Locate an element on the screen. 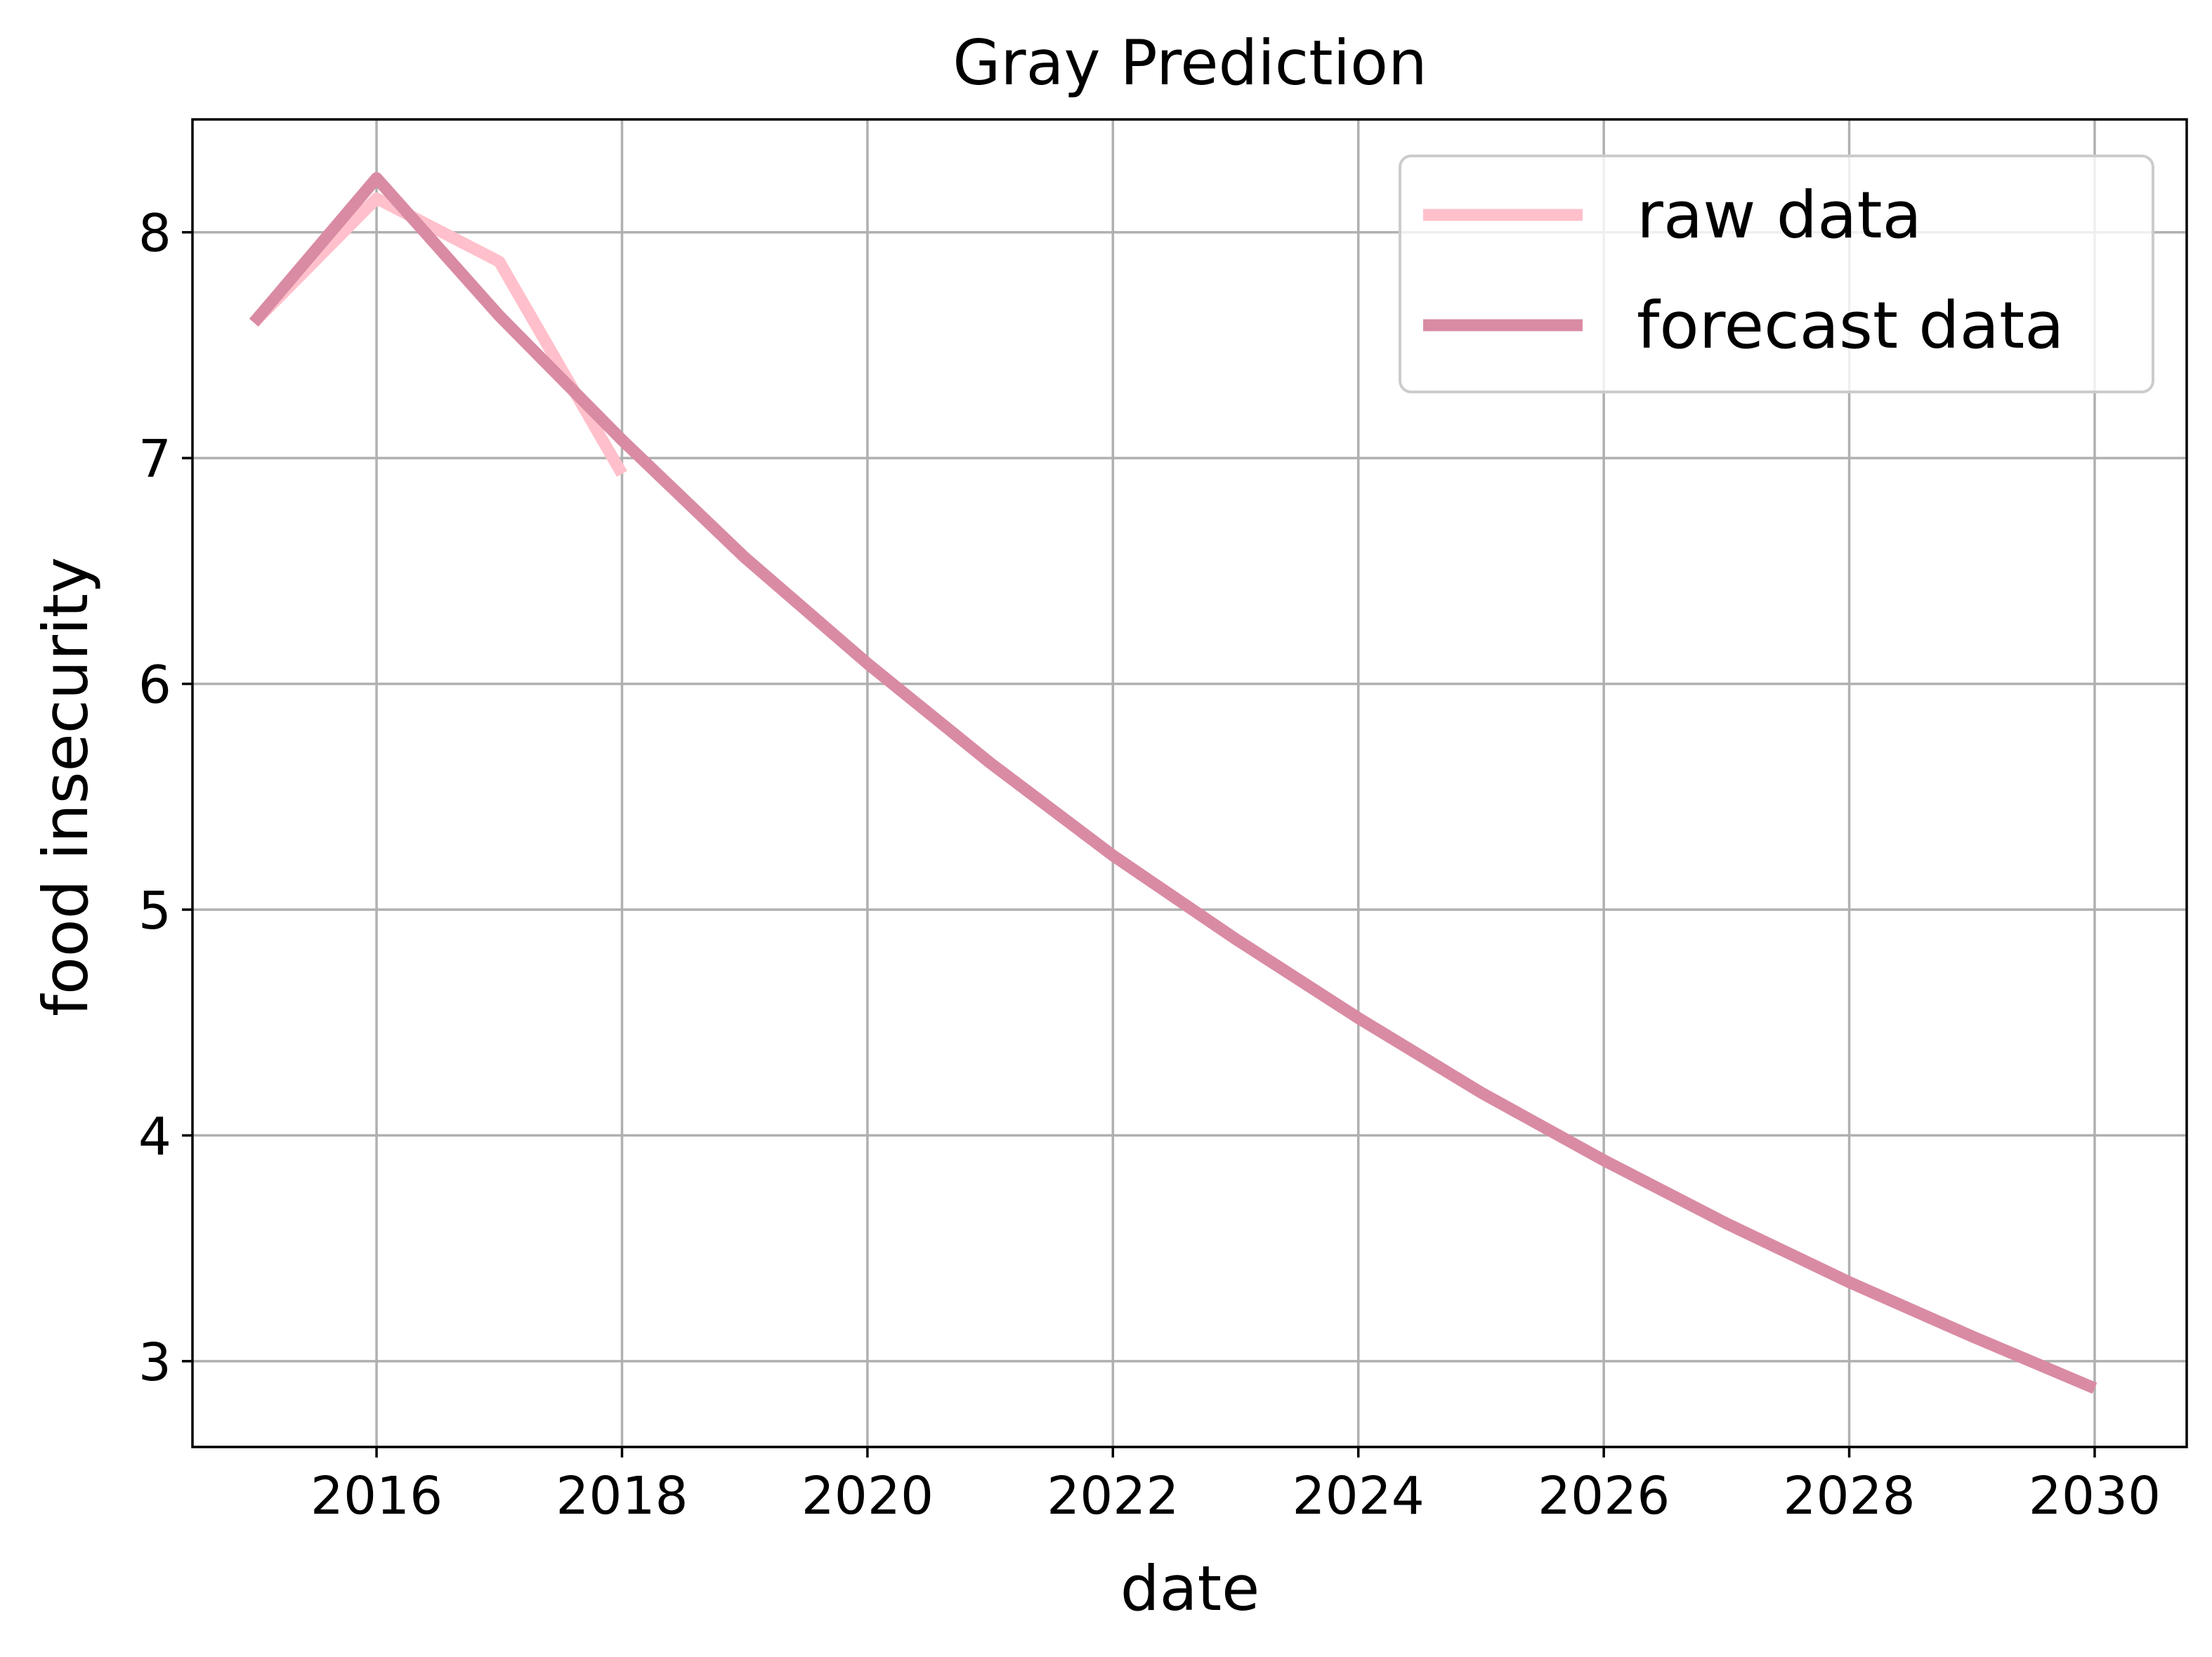  legend-label: forecast data is located at coordinates (1850, 326).